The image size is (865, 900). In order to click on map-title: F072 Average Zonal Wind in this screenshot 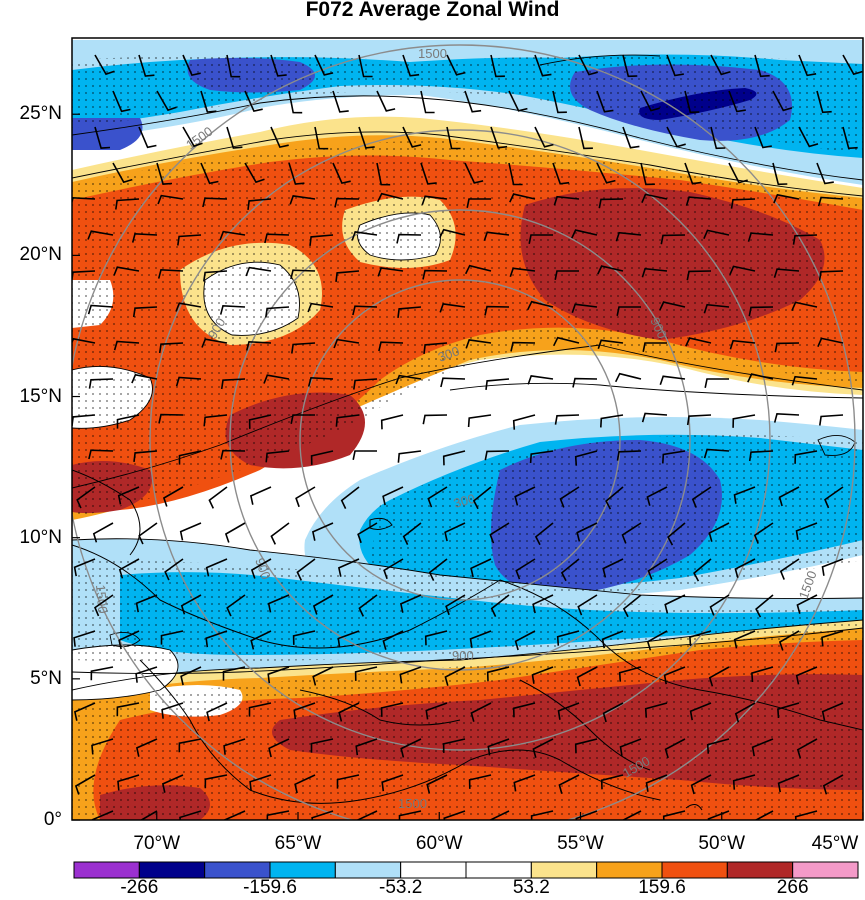, I will do `click(432, 10)`.